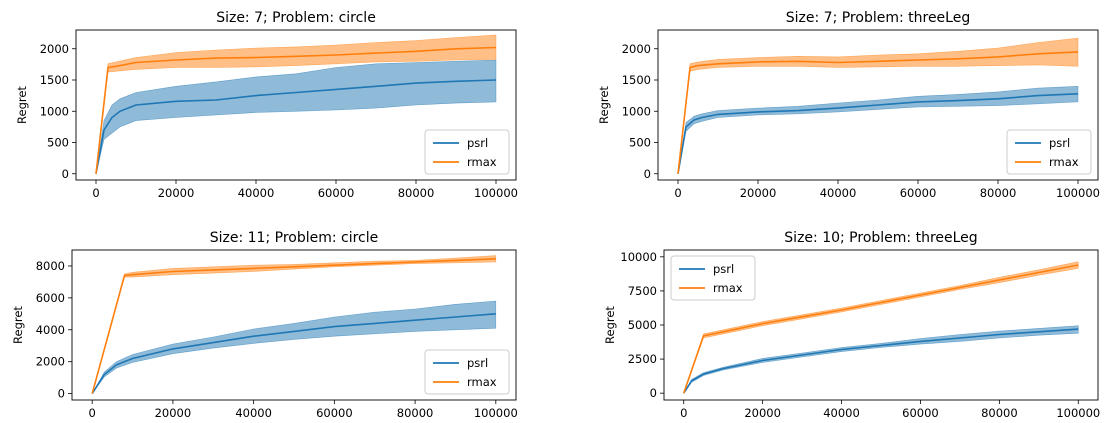 The height and width of the screenshot is (423, 1108). What do you see at coordinates (50, 298) in the screenshot?
I see `y-tick-label: 6000` at bounding box center [50, 298].